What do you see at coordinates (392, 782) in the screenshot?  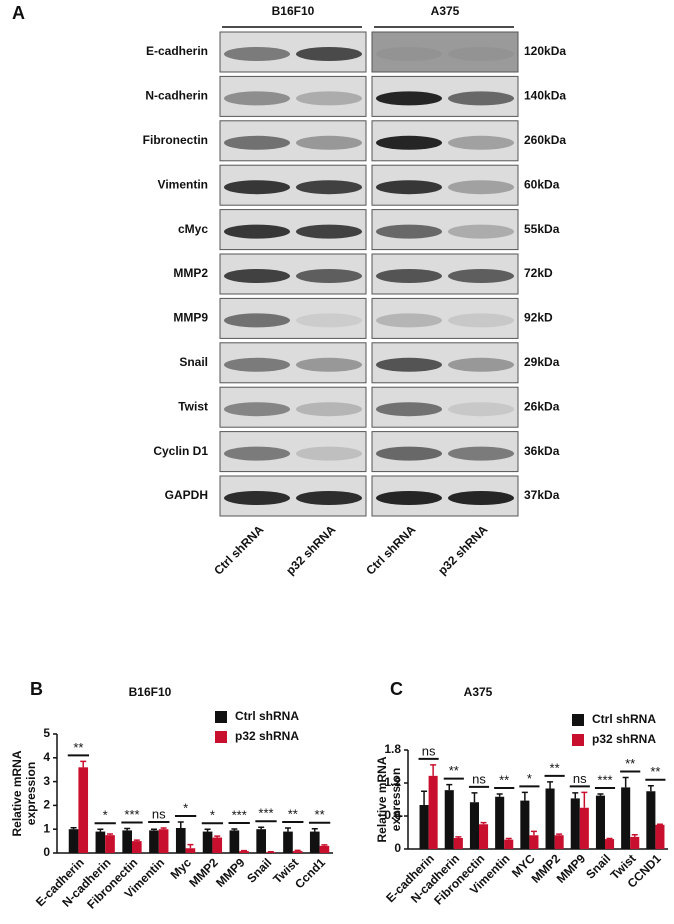 I see `y-tick-label: 1.2` at bounding box center [392, 782].